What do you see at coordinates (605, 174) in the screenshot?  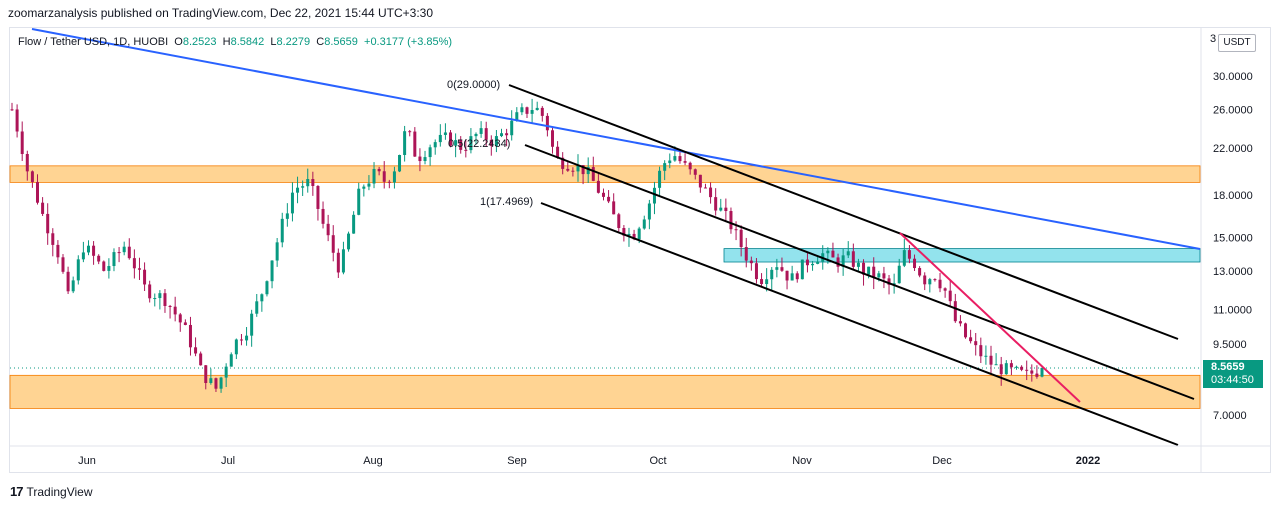 I see `upper-resistance-zone` at bounding box center [605, 174].